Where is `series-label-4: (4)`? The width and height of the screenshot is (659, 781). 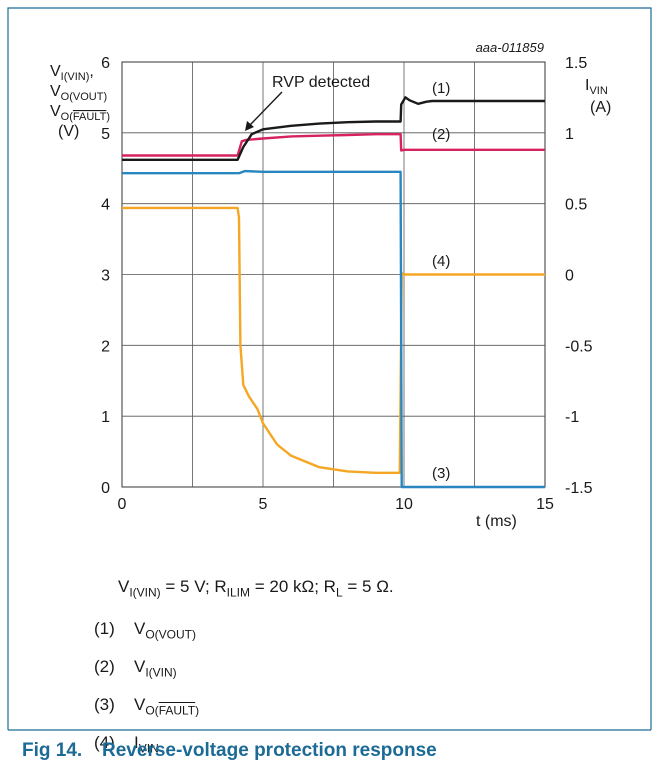
series-label-4: (4) is located at coordinates (441, 261).